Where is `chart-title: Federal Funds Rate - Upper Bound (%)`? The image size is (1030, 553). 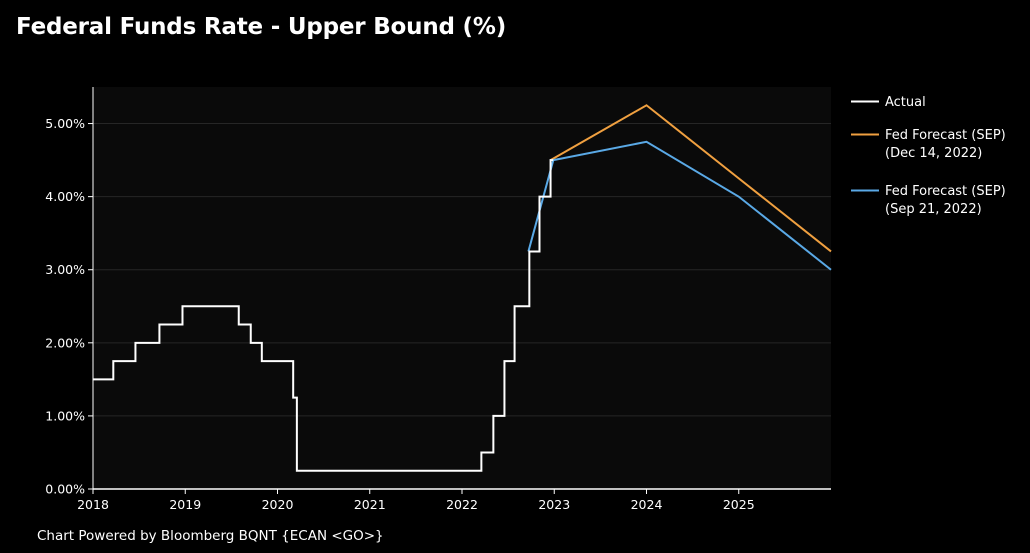
chart-title: Federal Funds Rate - Upper Bound (%) is located at coordinates (261, 27).